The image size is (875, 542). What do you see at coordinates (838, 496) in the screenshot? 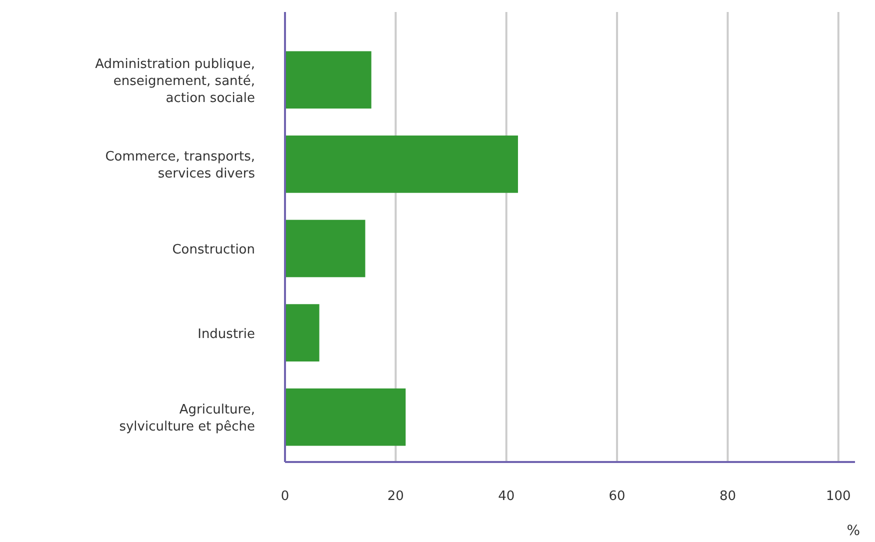
I see `x-tick-label: 100` at bounding box center [838, 496].